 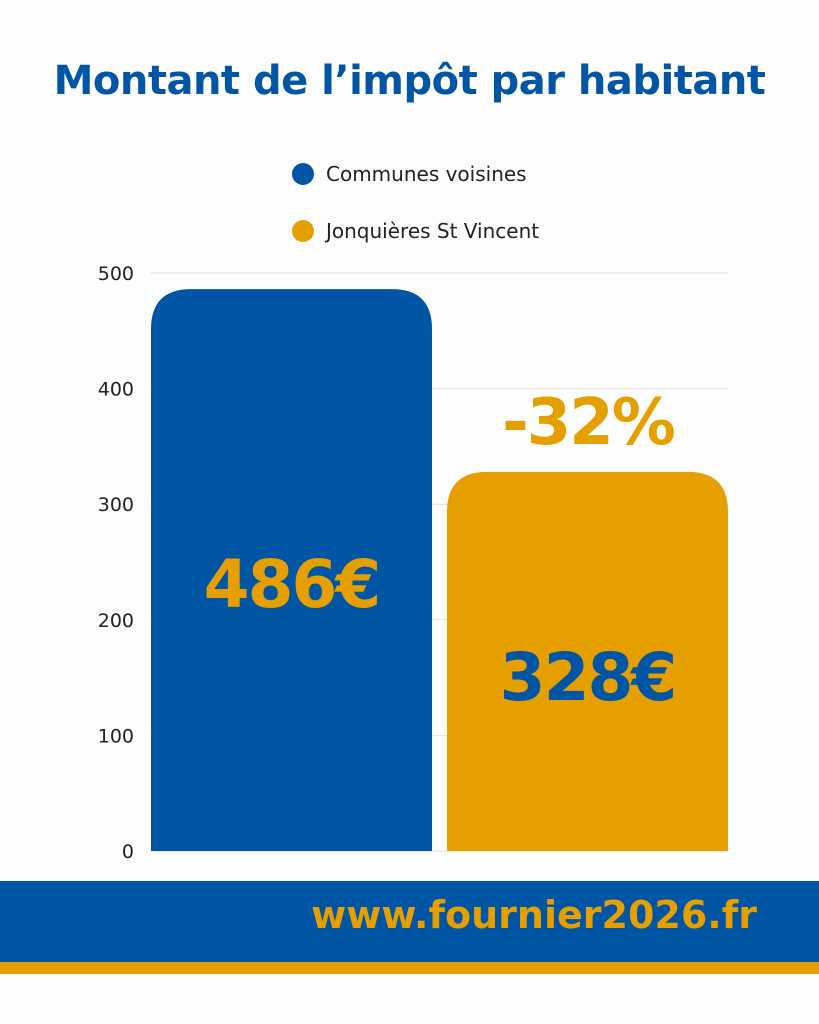 What do you see at coordinates (116, 621) in the screenshot?
I see `y-tick-label: 200` at bounding box center [116, 621].